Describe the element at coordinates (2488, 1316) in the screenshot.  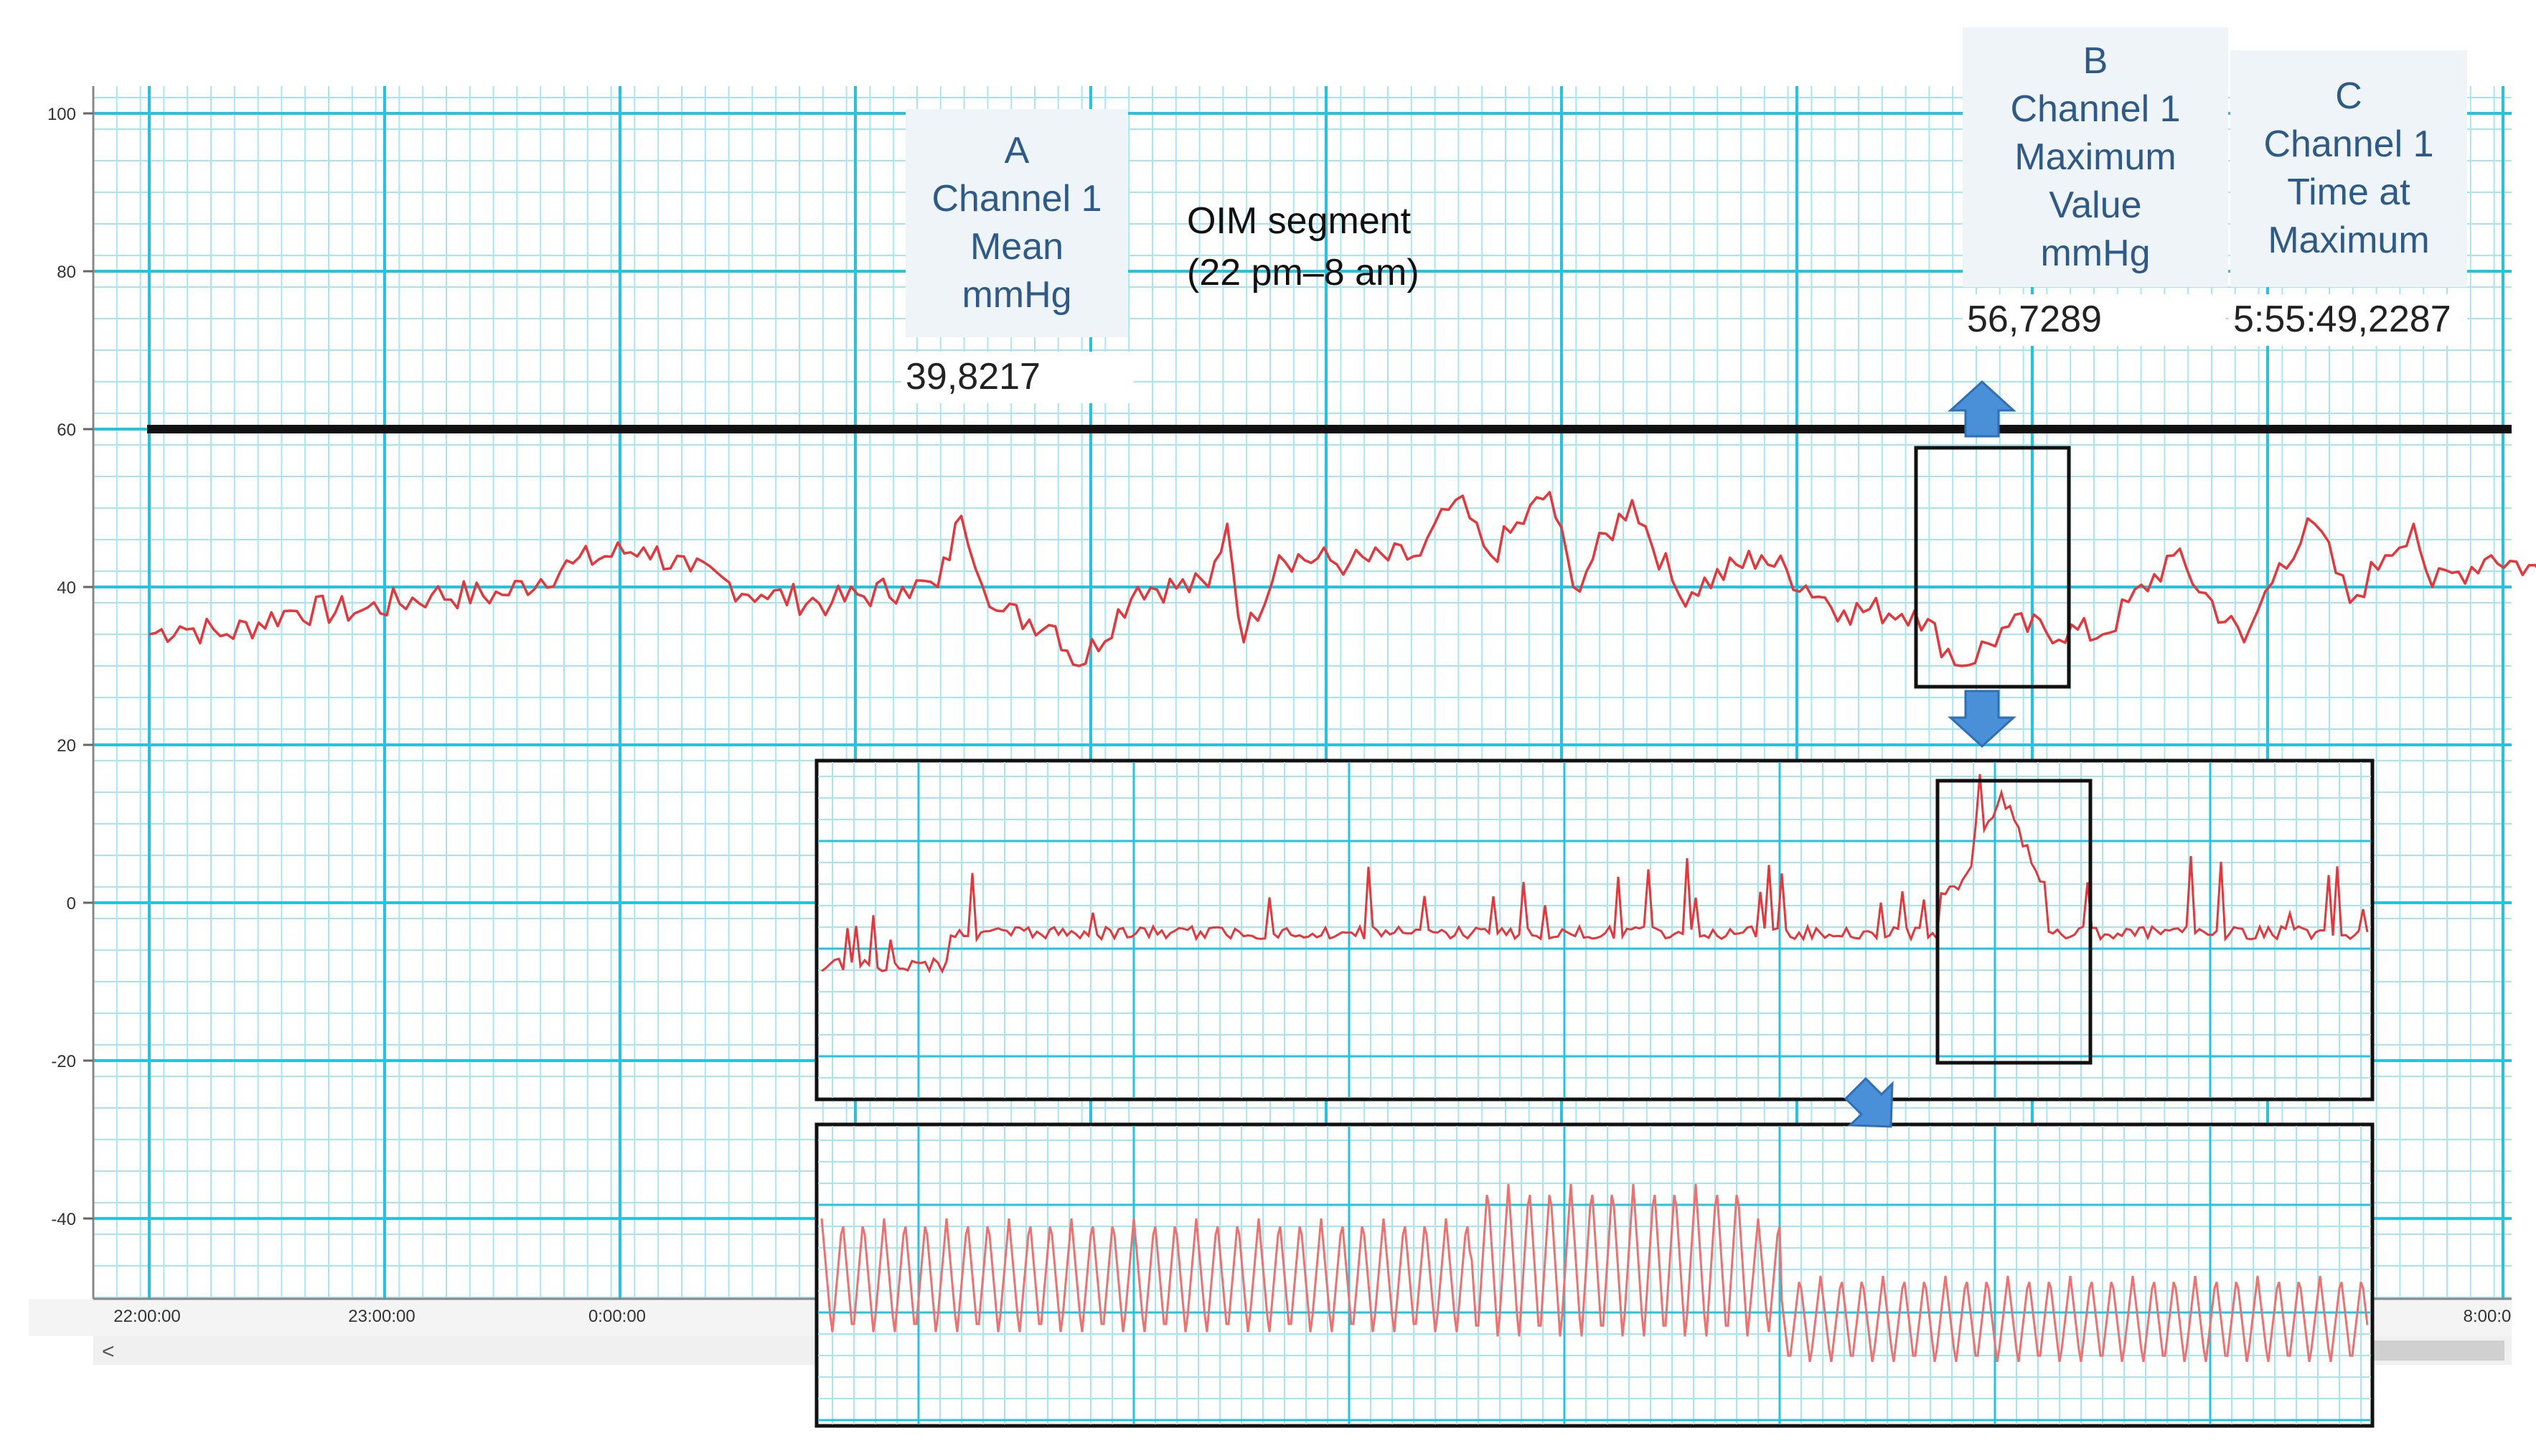
I see `x-tick-label: 8:00:0` at that location.